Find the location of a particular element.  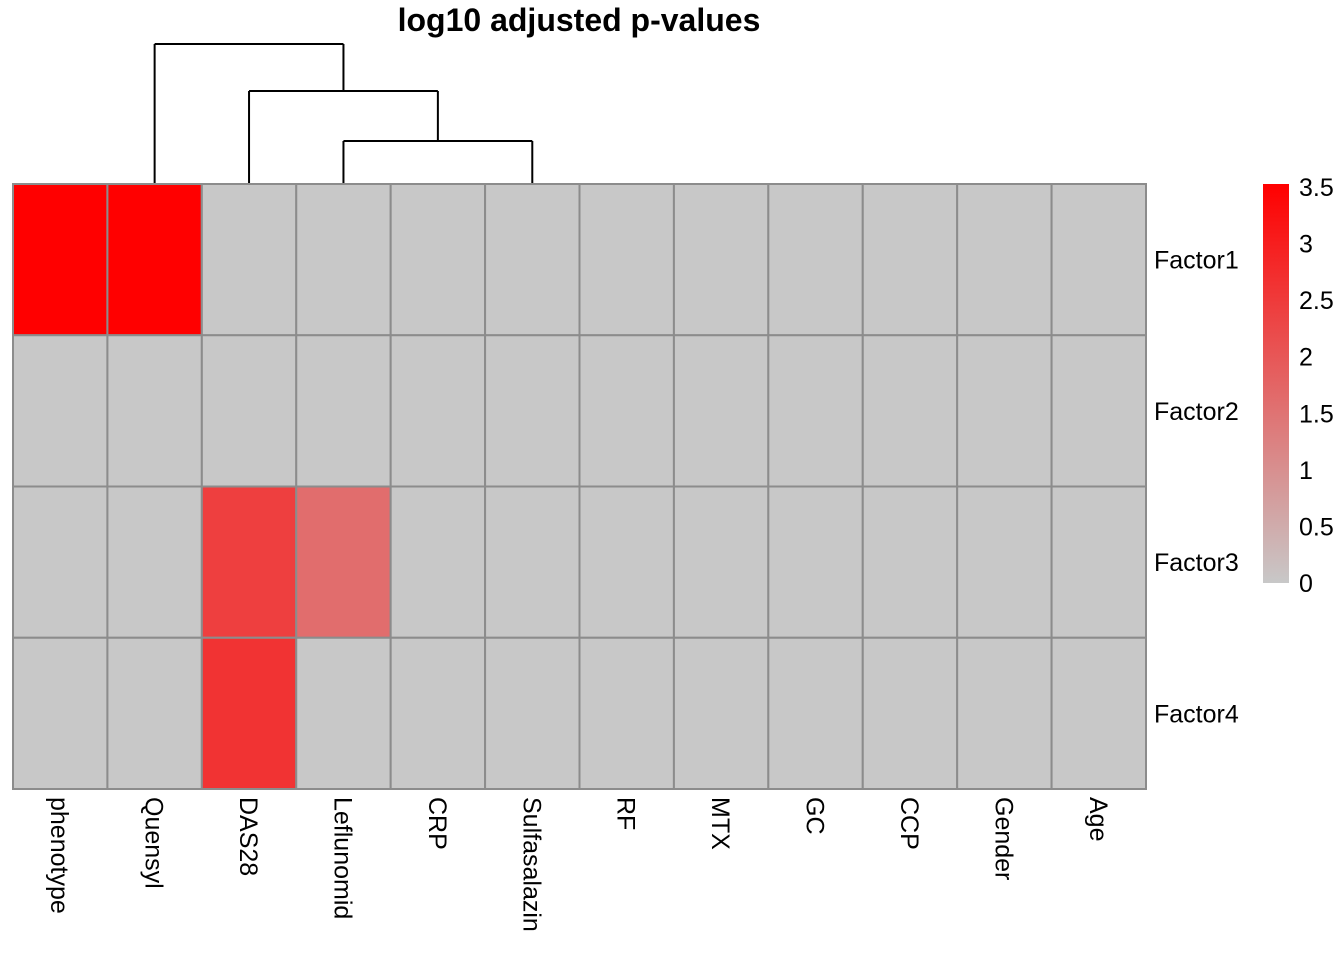

heatmap-cell-factor2-quensyl is located at coordinates (154, 411).